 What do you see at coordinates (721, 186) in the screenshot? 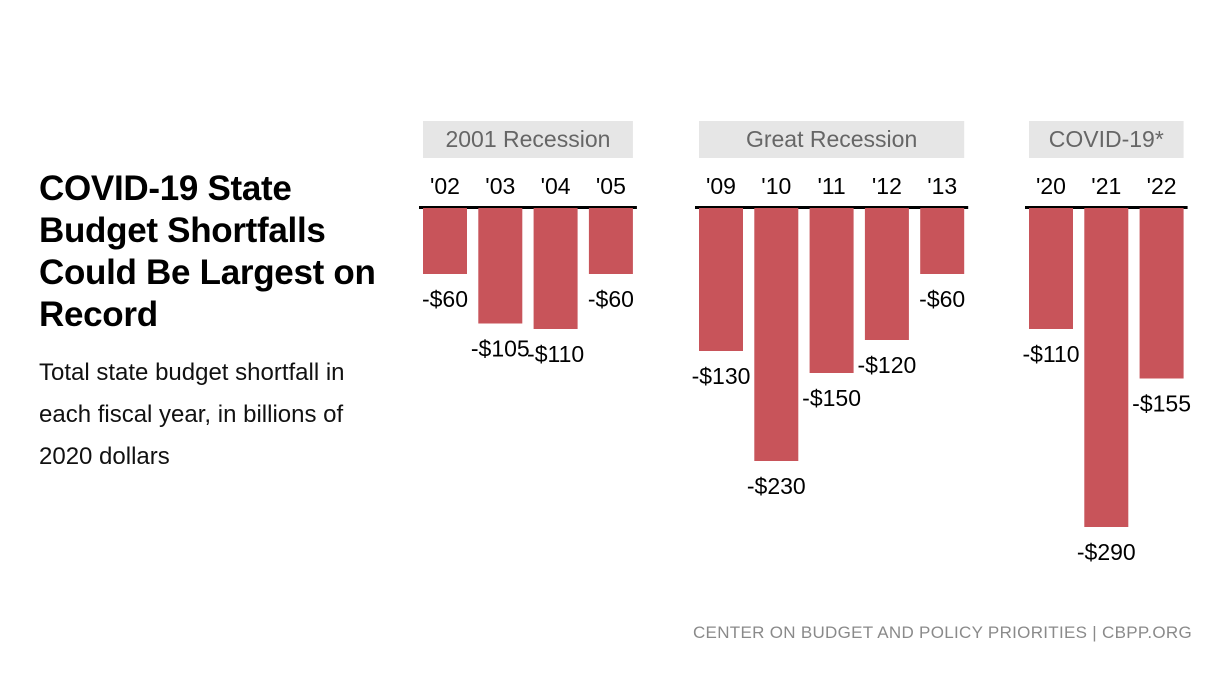
I see `x-tick-label: '09` at bounding box center [721, 186].